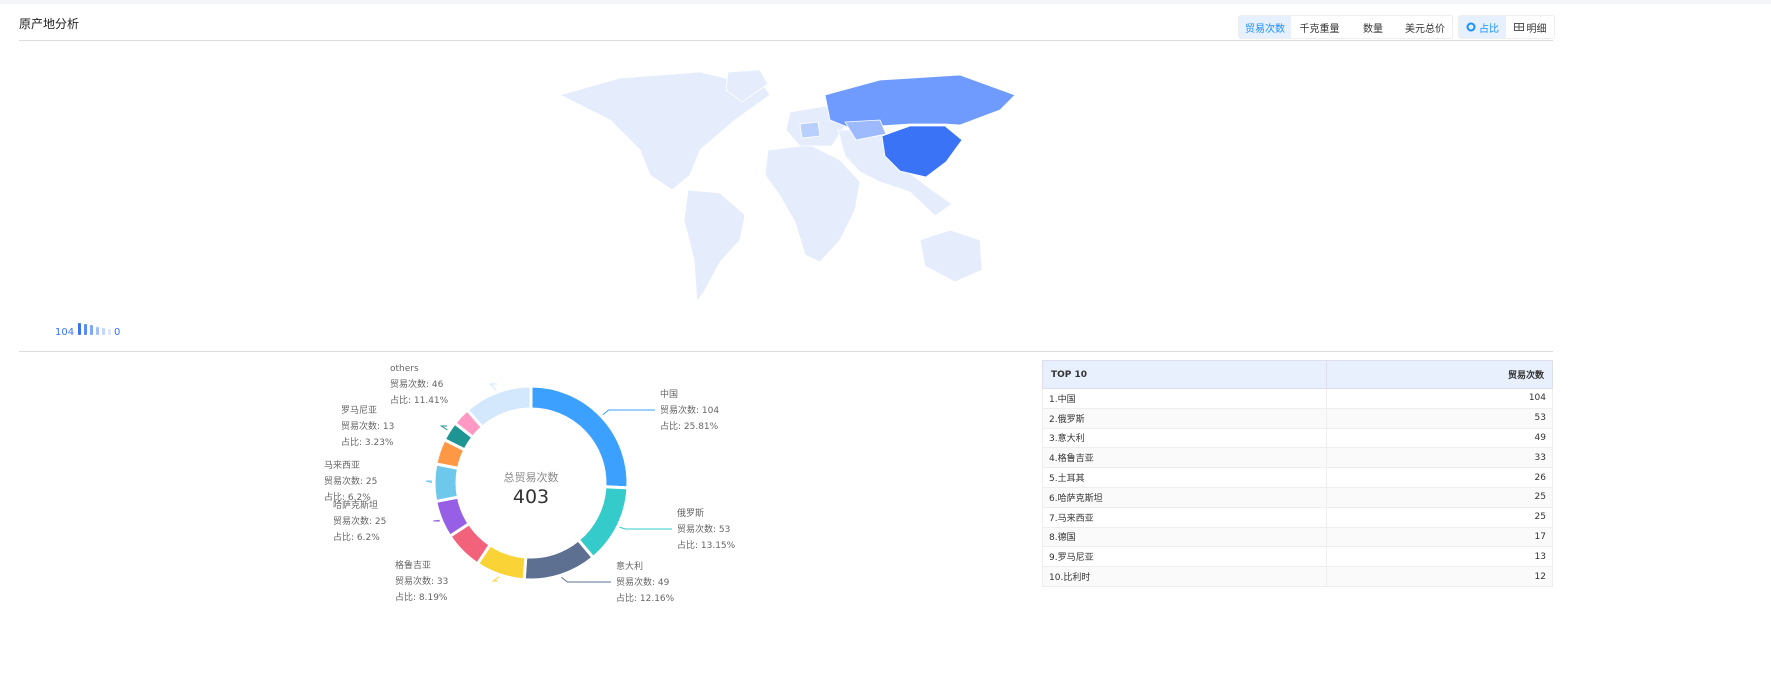 This screenshot has width=1771, height=695. What do you see at coordinates (643, 582) in the screenshot?
I see `slice-value: 贸易次数: 49` at bounding box center [643, 582].